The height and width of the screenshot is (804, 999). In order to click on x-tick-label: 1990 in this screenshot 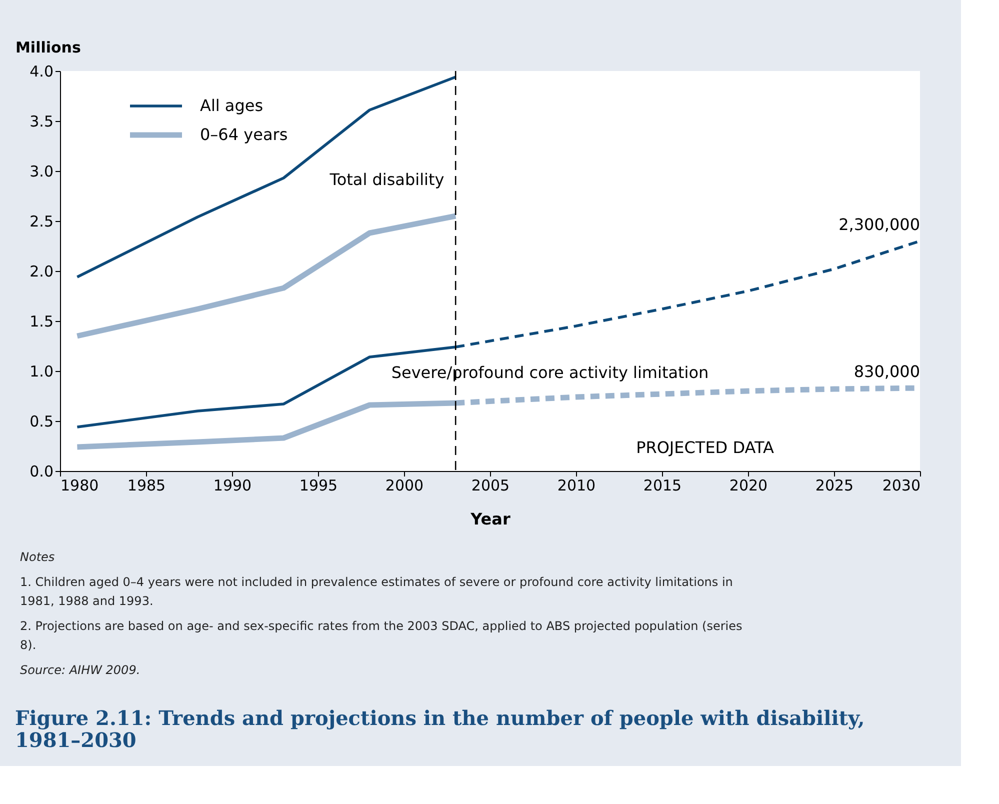, I will do `click(232, 485)`.